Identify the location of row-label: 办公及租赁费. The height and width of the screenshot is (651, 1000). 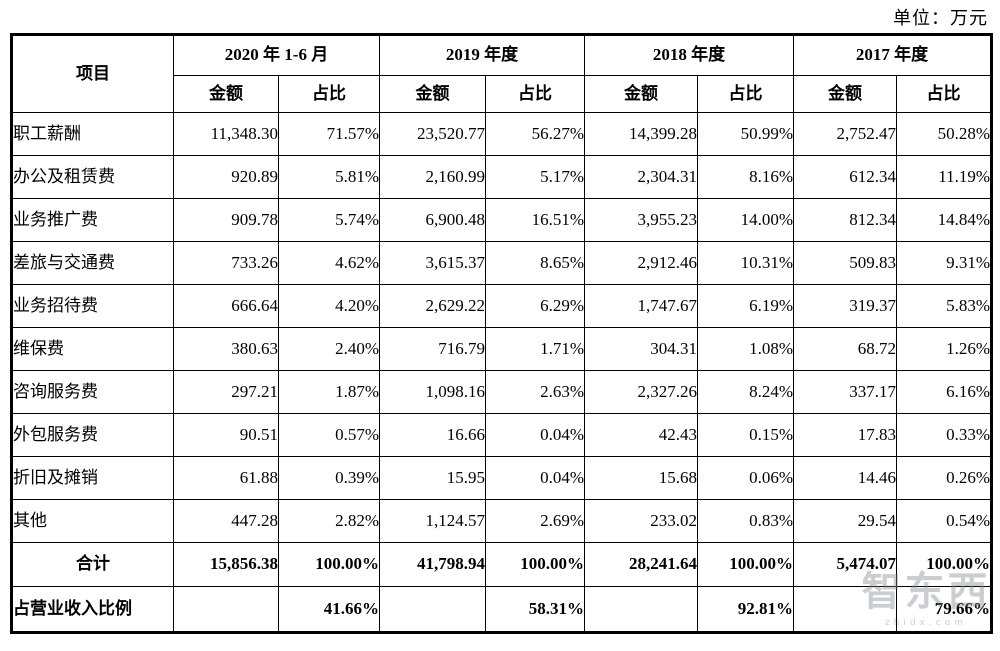
(92, 177).